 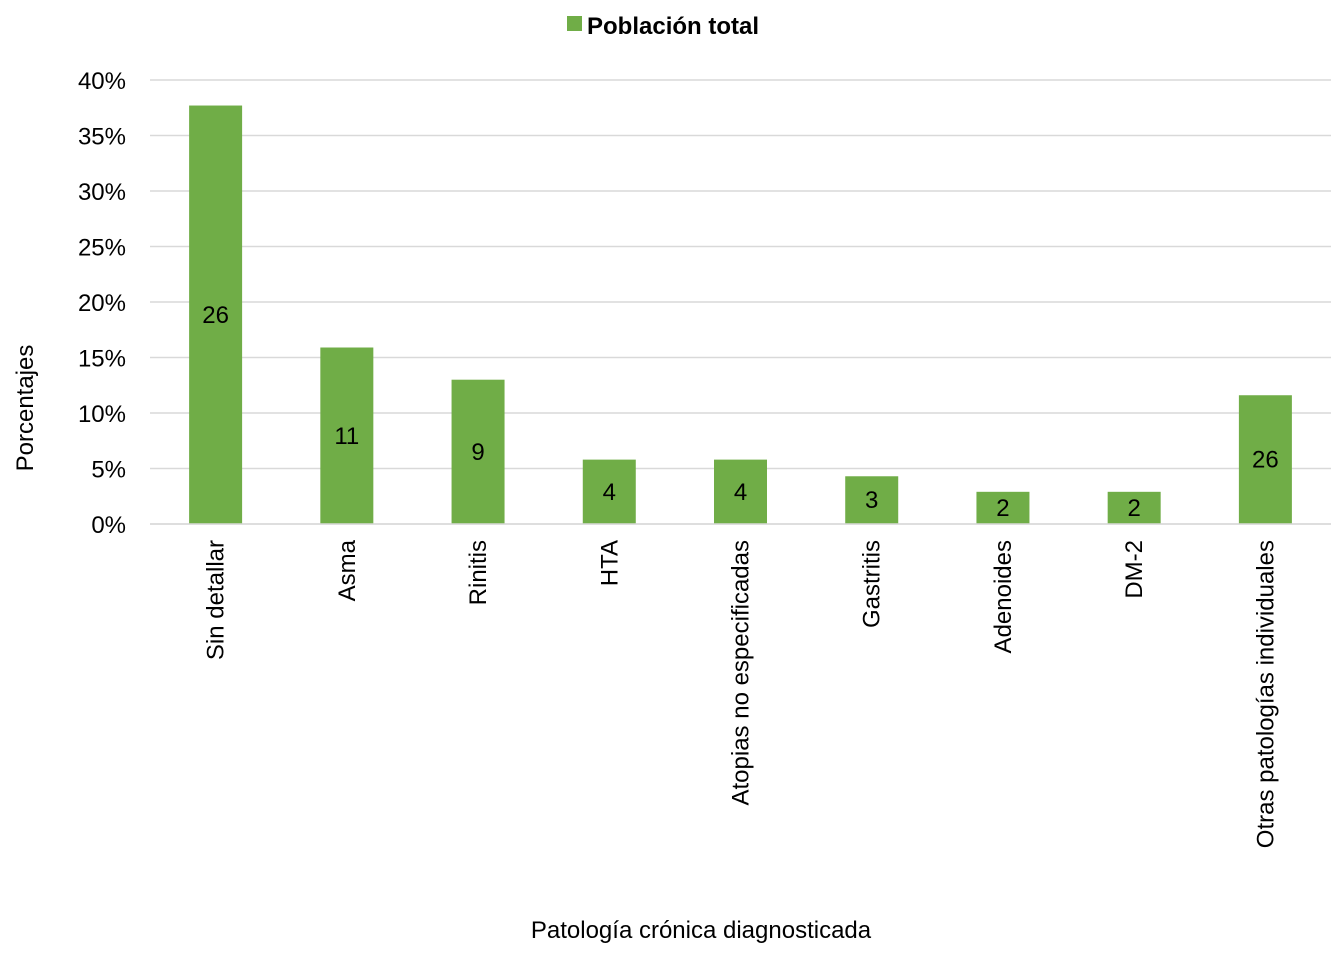 I want to click on y-tick-label: 20%, so click(x=102, y=303).